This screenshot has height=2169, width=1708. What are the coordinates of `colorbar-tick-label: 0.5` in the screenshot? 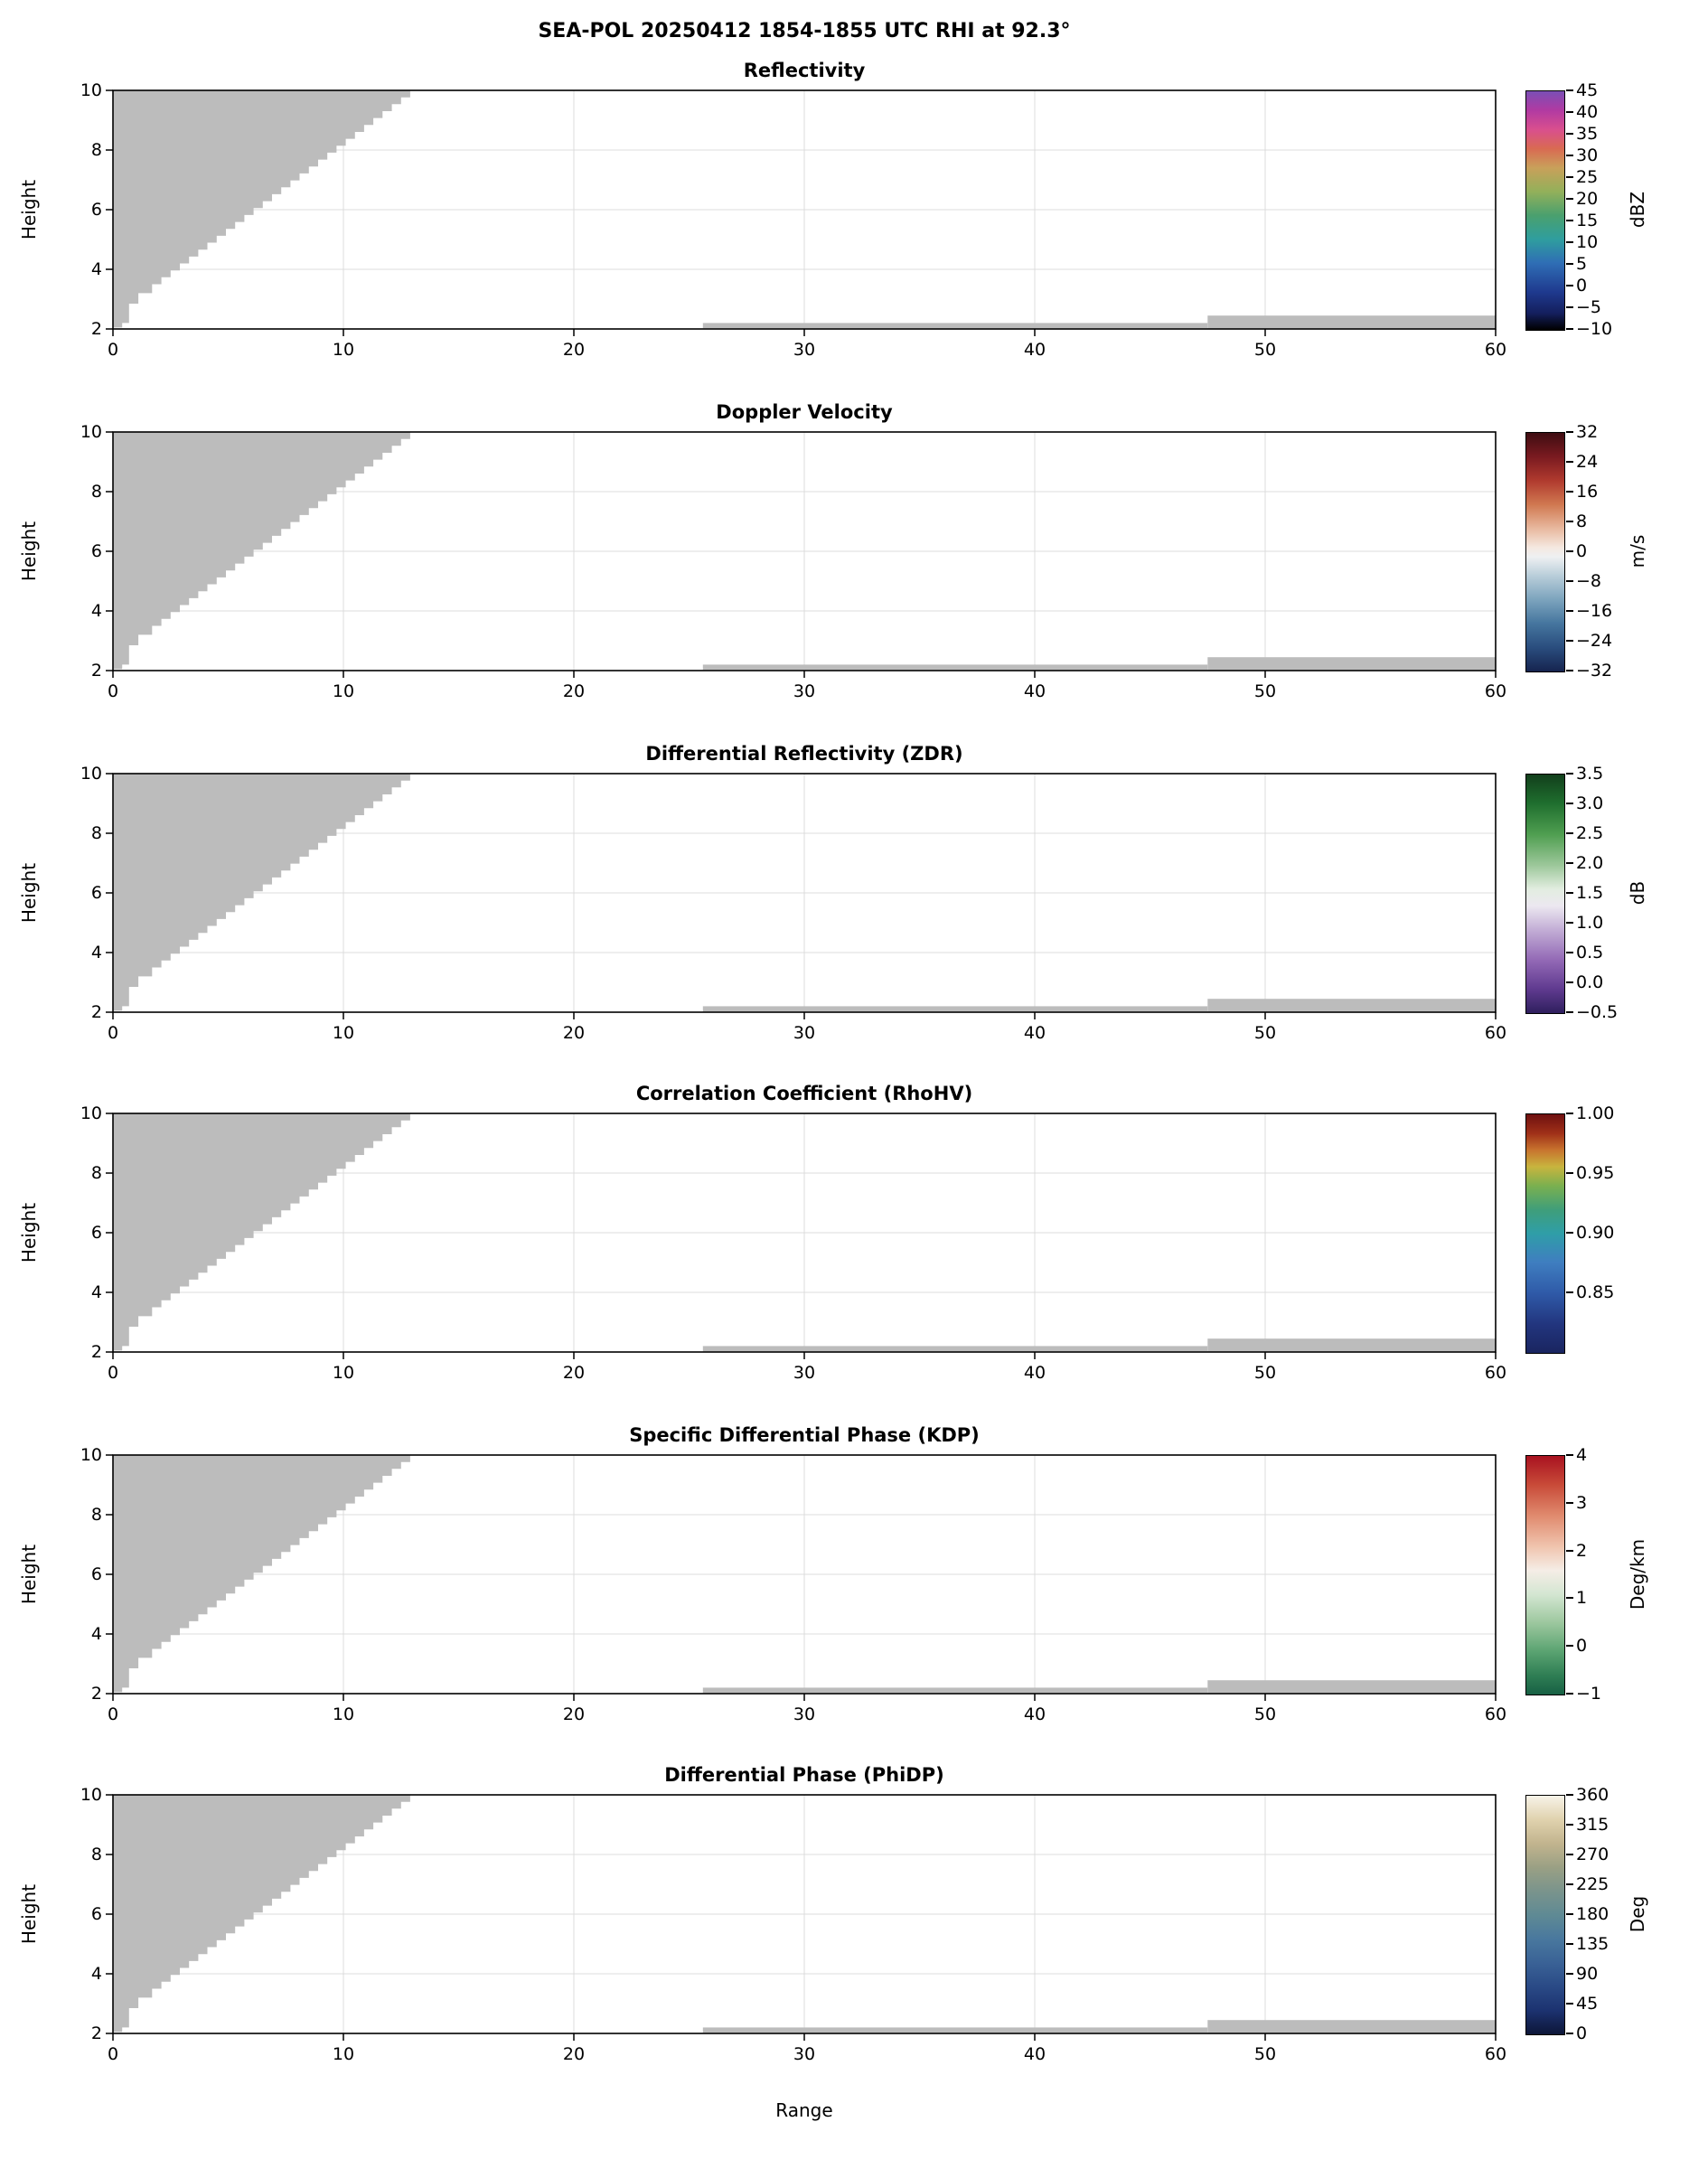 It's located at (1590, 953).